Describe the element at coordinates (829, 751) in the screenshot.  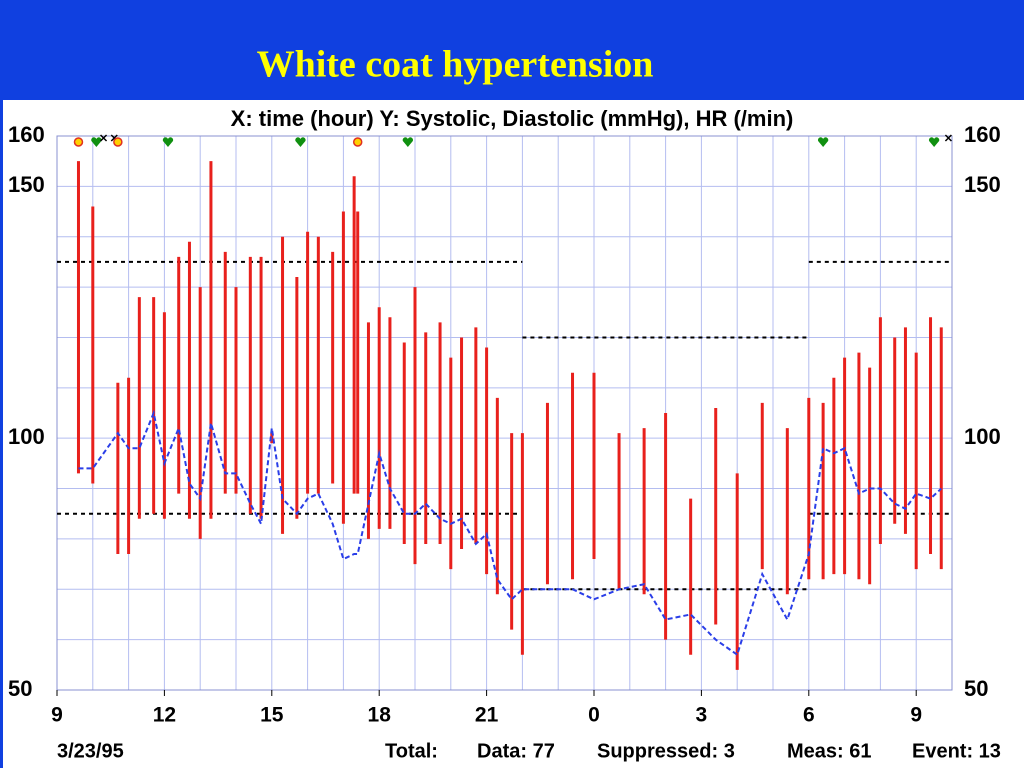
I see `footer-meas: Meas: 61` at that location.